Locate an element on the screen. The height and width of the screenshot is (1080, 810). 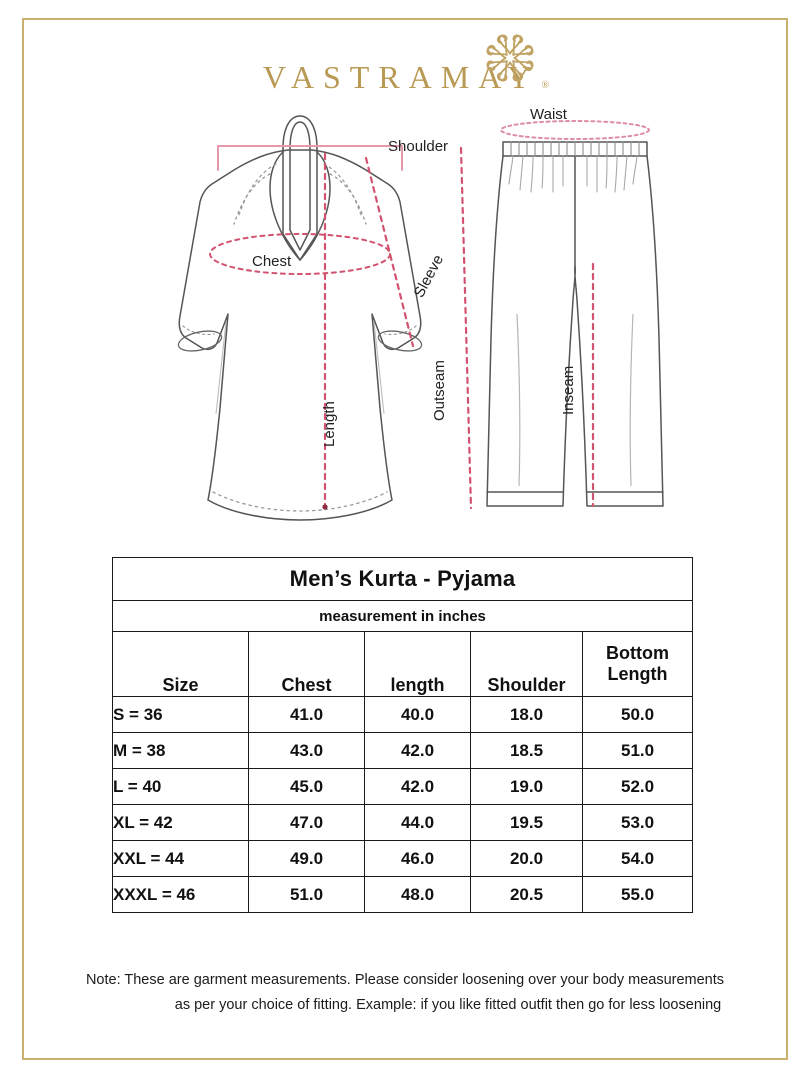
pyjama-diagram: Waist Outseam Inseam is located at coordinates (568, 317).